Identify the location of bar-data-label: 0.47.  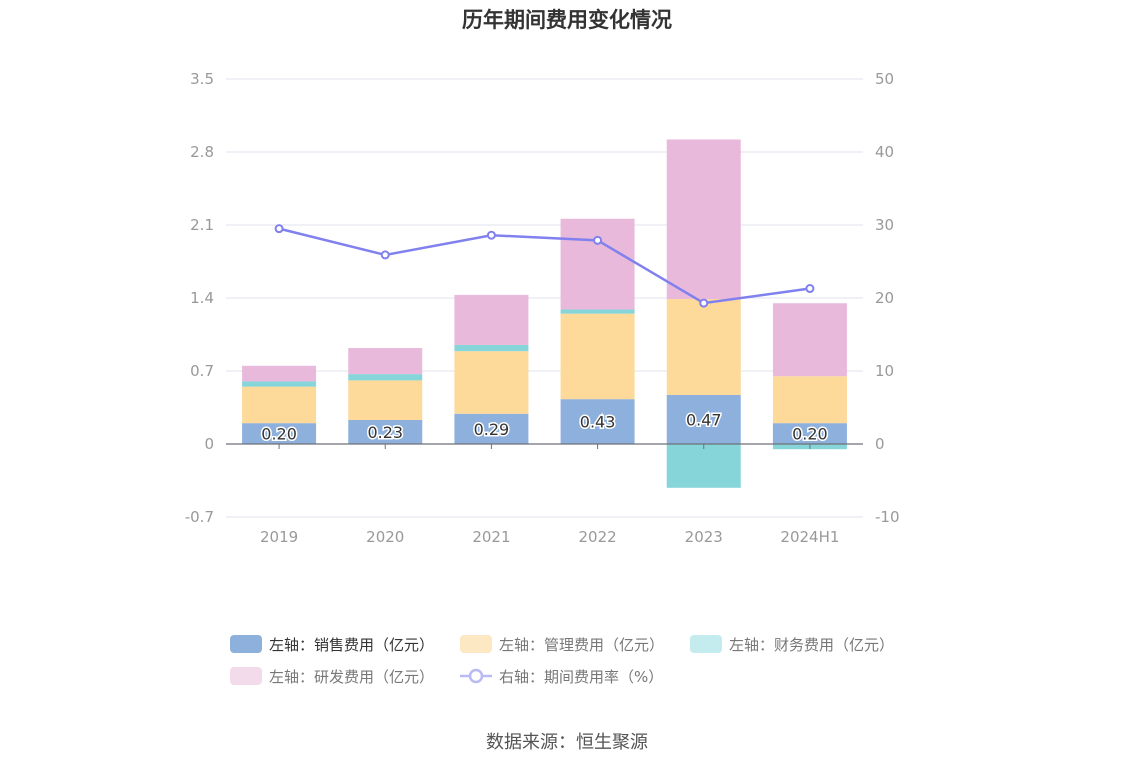
(704, 419).